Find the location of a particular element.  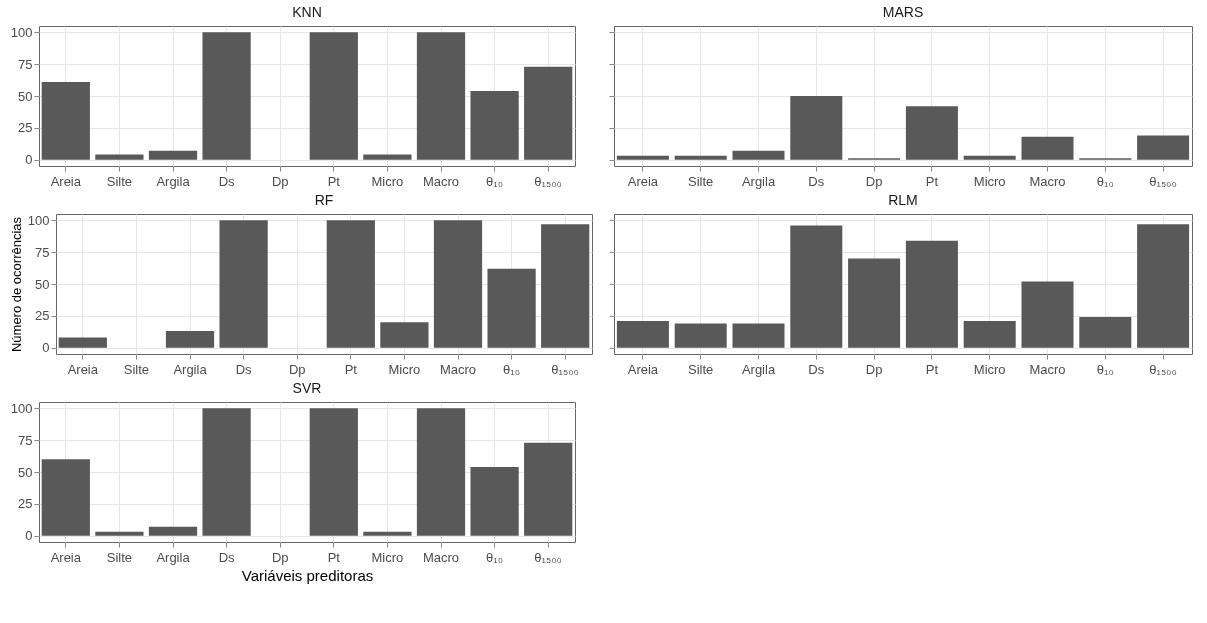

chart-title: MARS is located at coordinates (903, 12).